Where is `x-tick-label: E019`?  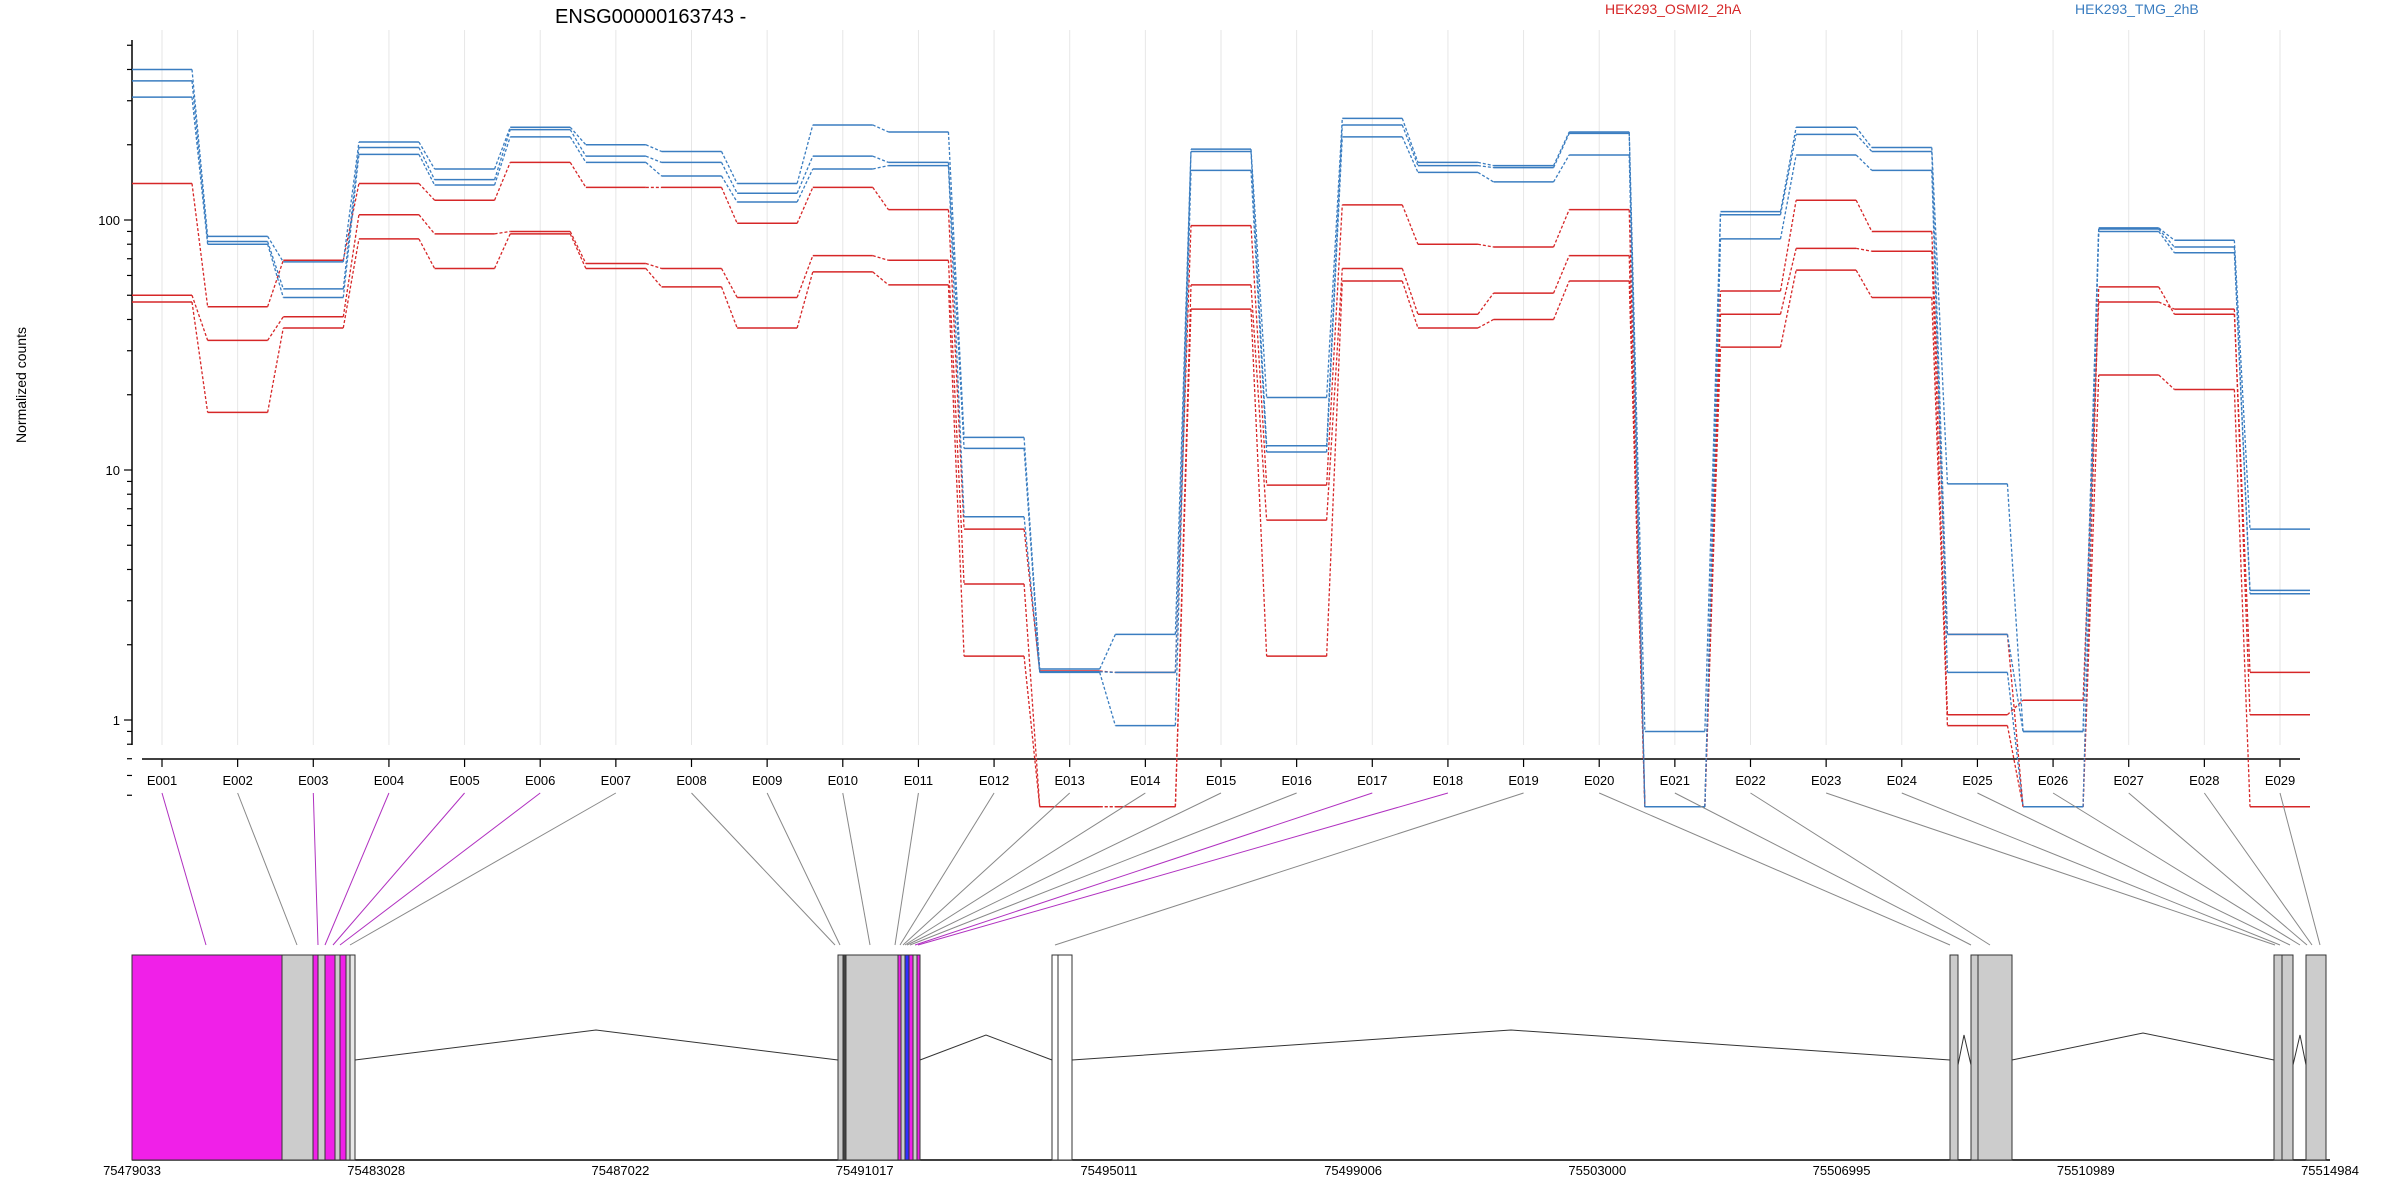
x-tick-label: E019 is located at coordinates (1523, 780).